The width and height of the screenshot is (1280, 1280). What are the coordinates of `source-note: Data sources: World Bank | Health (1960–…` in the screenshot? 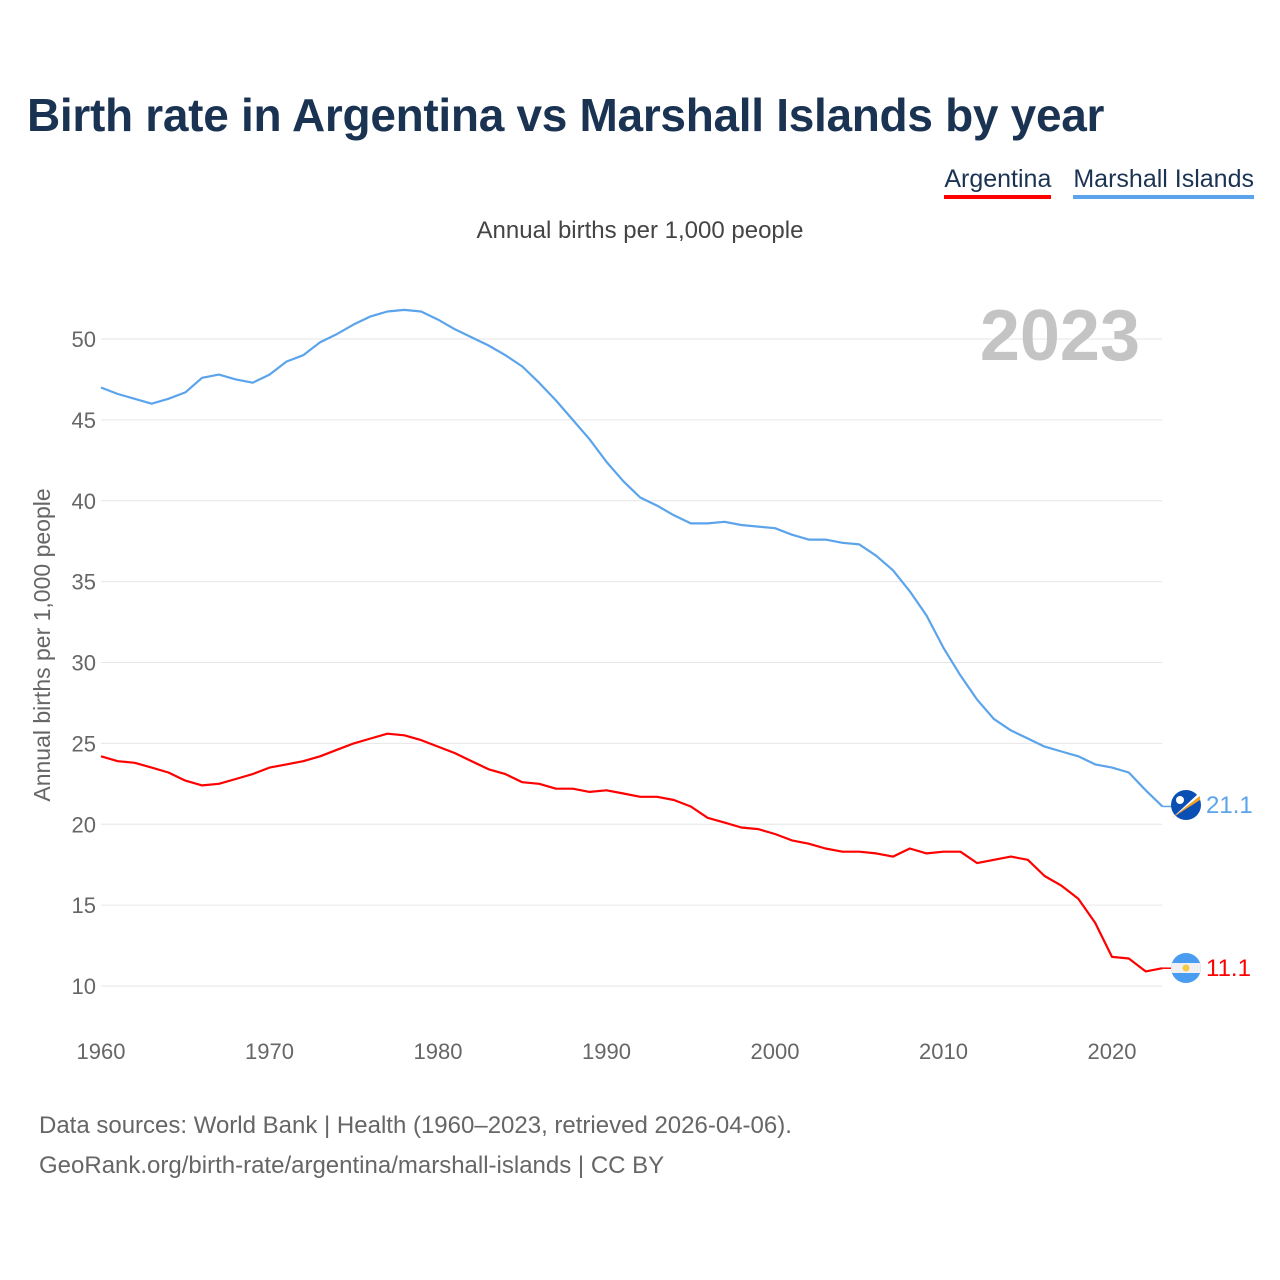 It's located at (415, 1146).